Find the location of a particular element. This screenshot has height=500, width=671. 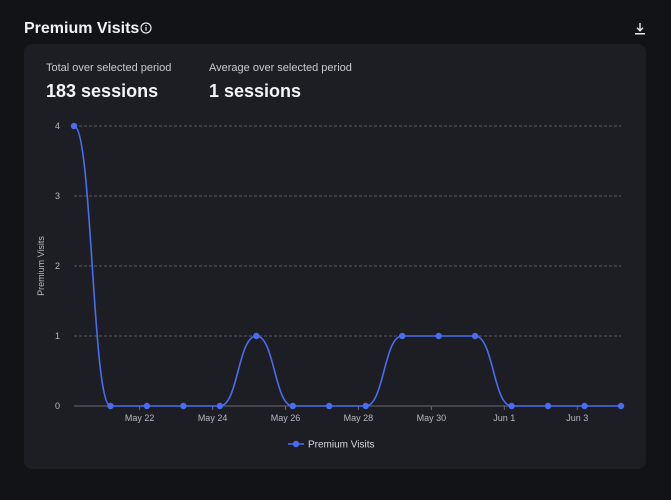

chart-legend: Premium Visits is located at coordinates (331, 445).